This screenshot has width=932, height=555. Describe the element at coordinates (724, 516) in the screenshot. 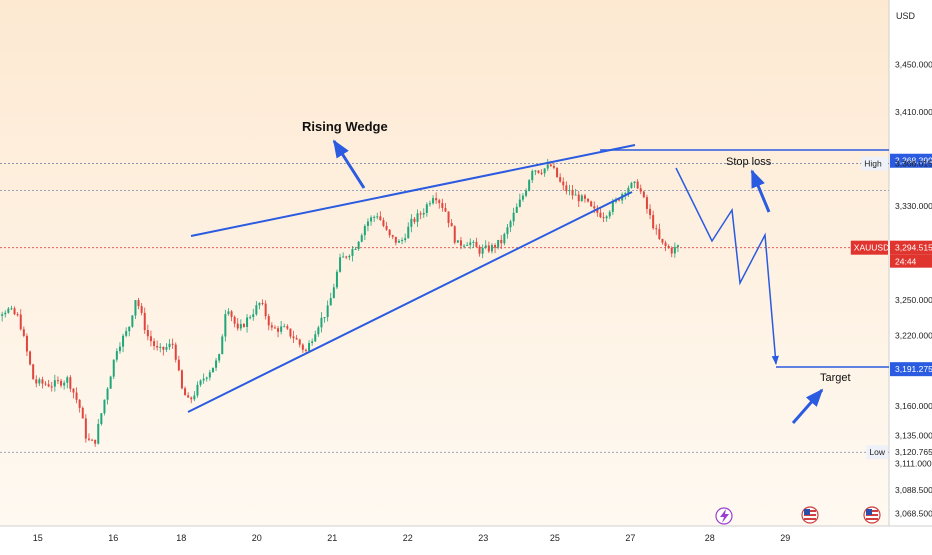

I see `lightning-event-icon` at that location.